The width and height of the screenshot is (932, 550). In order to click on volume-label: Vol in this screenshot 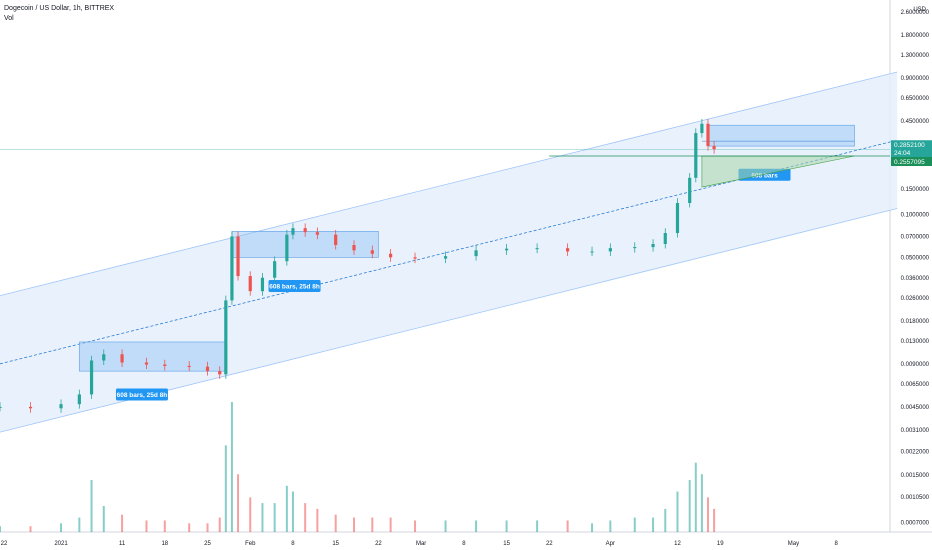, I will do `click(9, 18)`.